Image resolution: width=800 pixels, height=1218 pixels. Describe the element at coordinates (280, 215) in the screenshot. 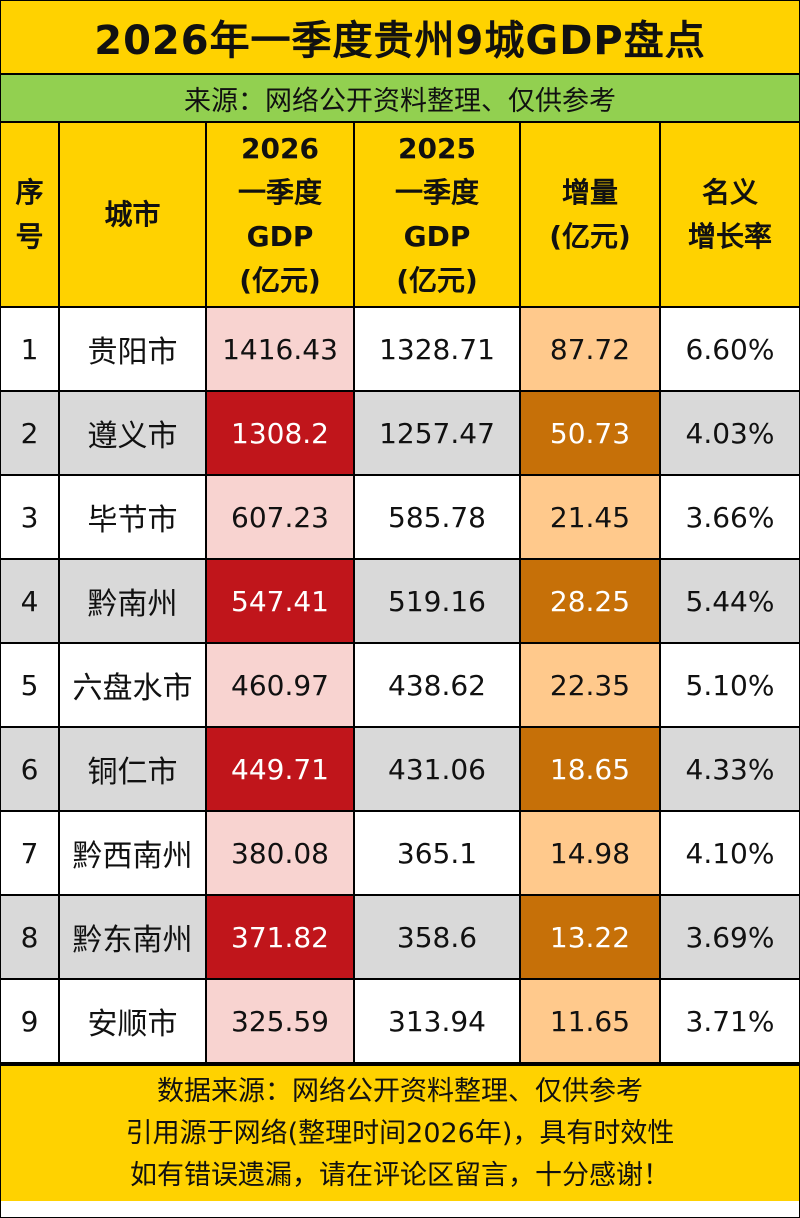

I see `header-gdp-2026: 2026 一季度 GDP (亿元)` at that location.